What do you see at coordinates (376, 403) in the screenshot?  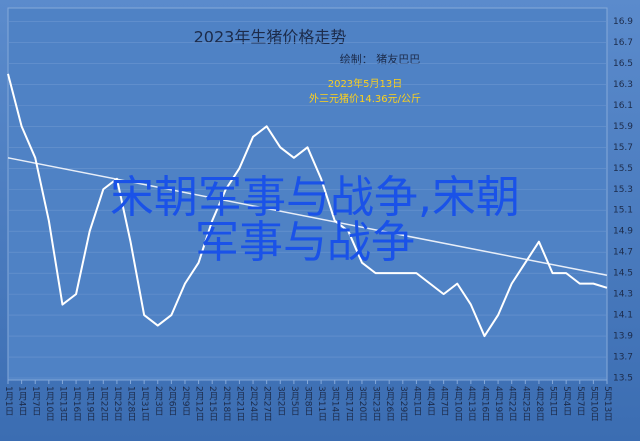 I see `x-tick-label: 3月23日` at bounding box center [376, 403].